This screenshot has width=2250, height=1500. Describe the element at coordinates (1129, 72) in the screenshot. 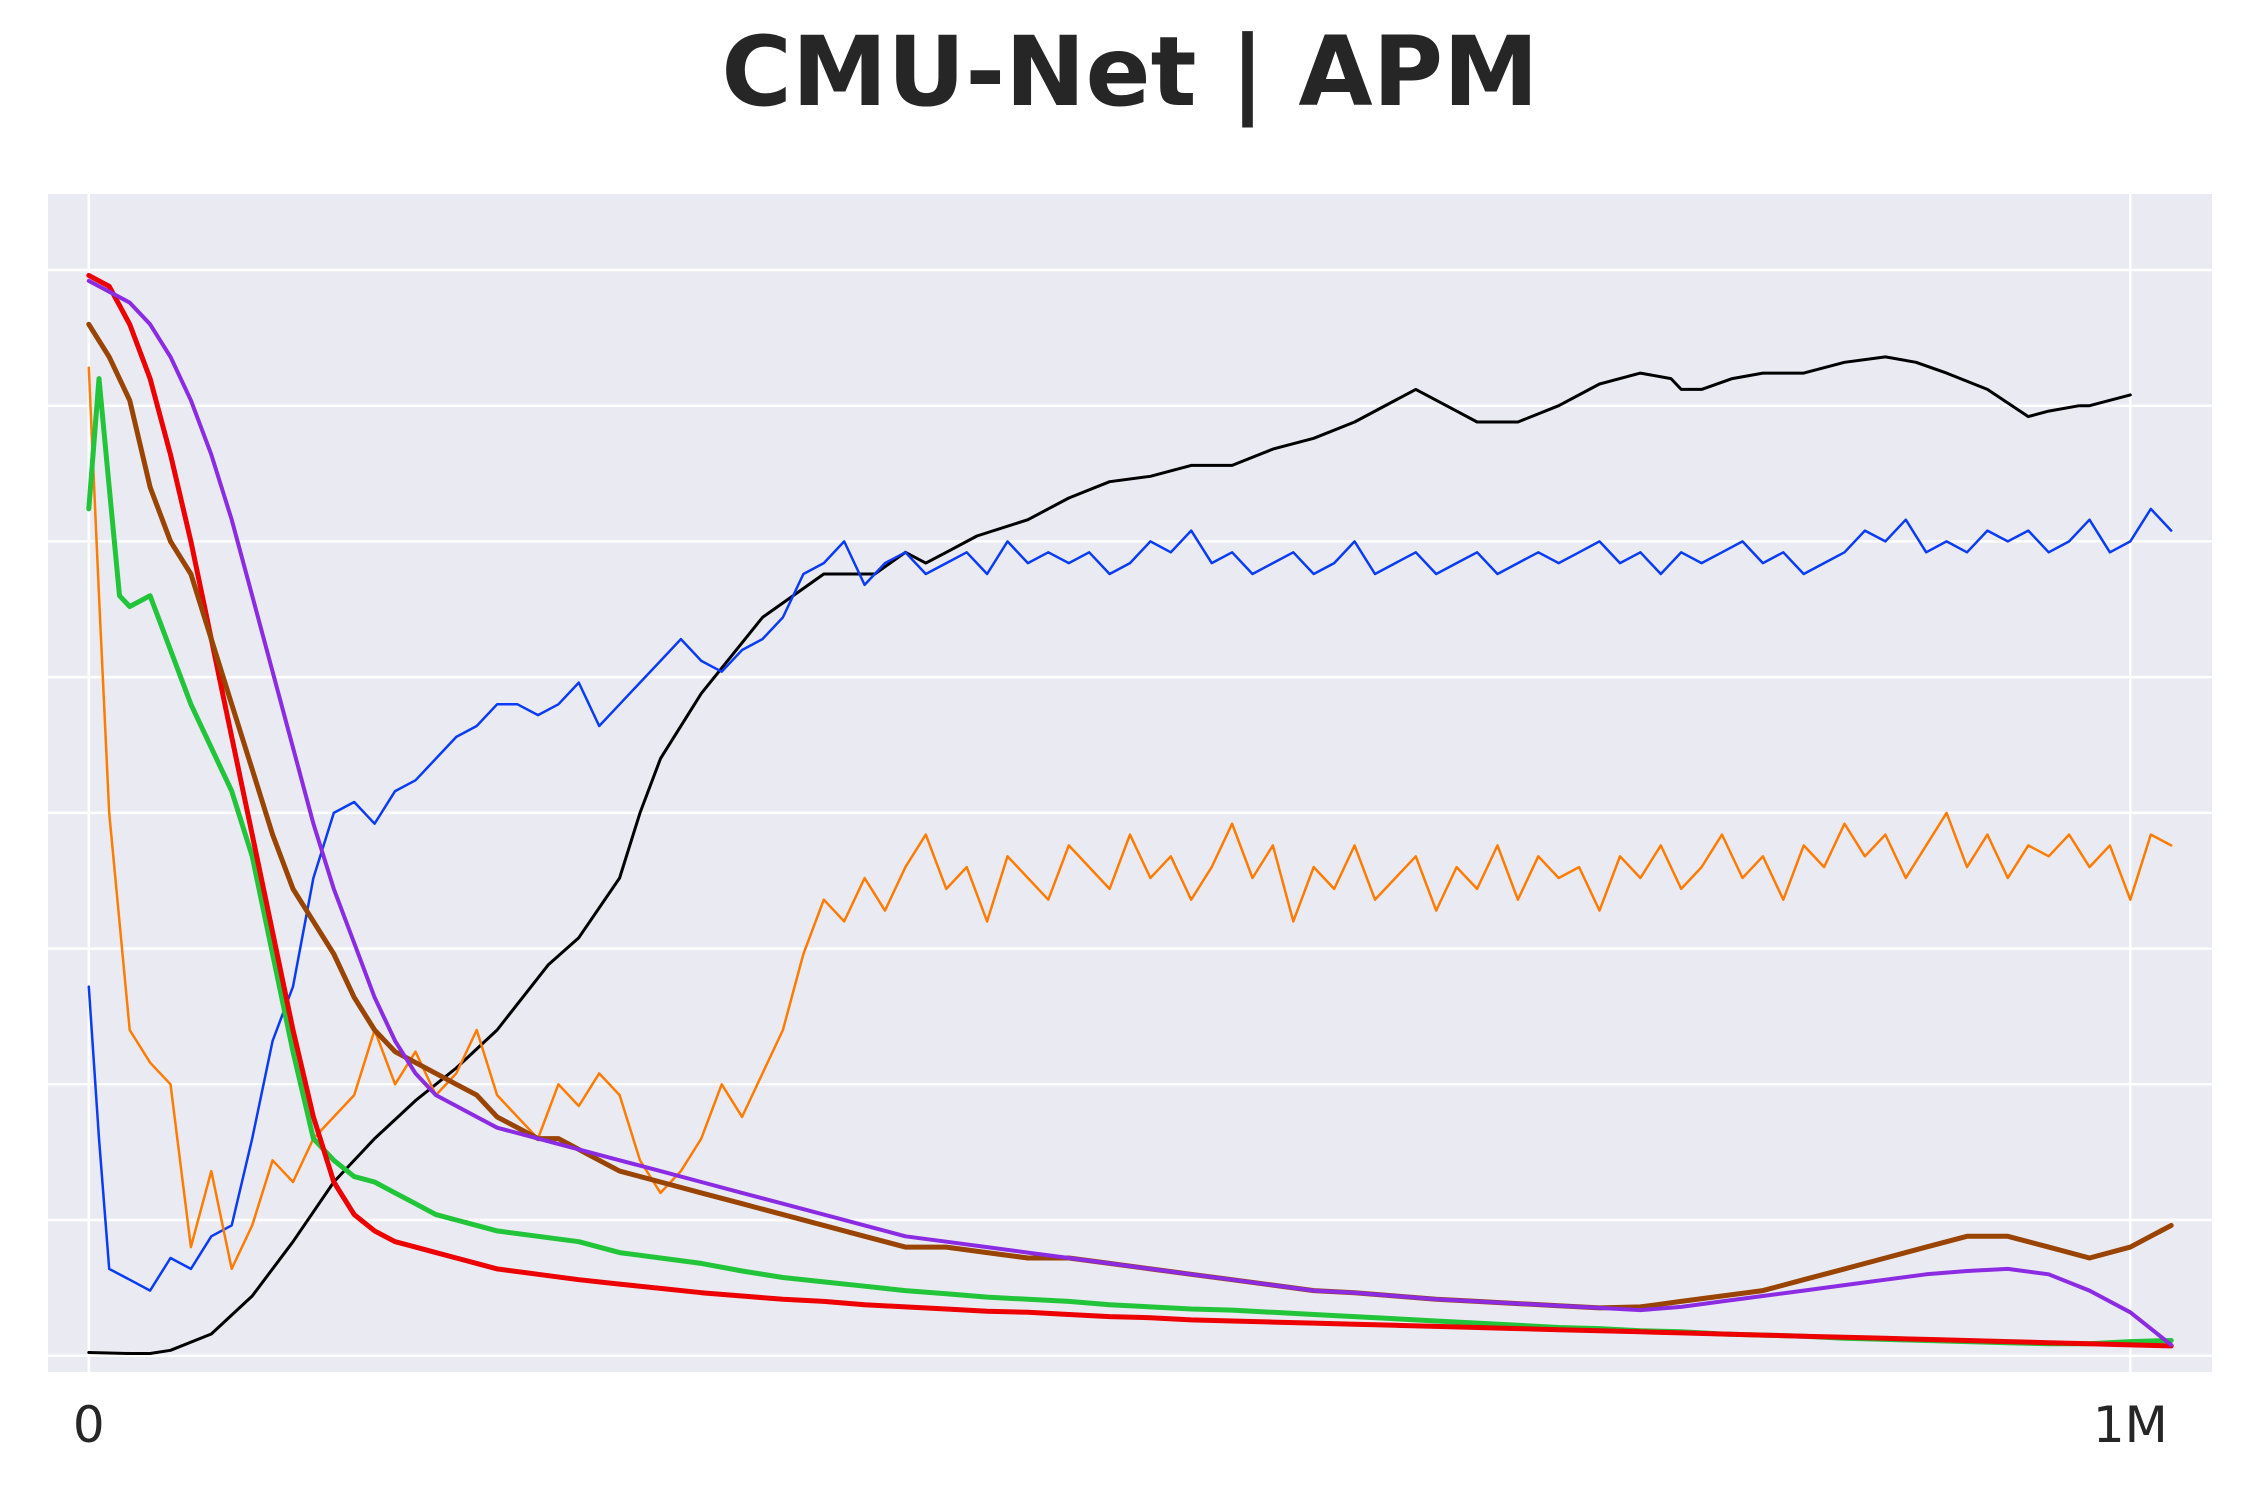

I see `chart-title: CMU-Net | APM` at that location.